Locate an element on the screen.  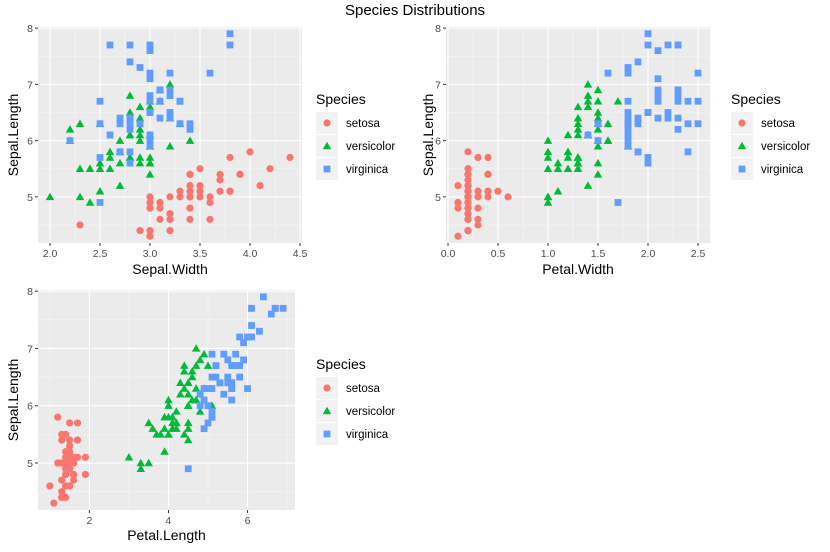
y-tick-label: 8 is located at coordinates (30, 292).